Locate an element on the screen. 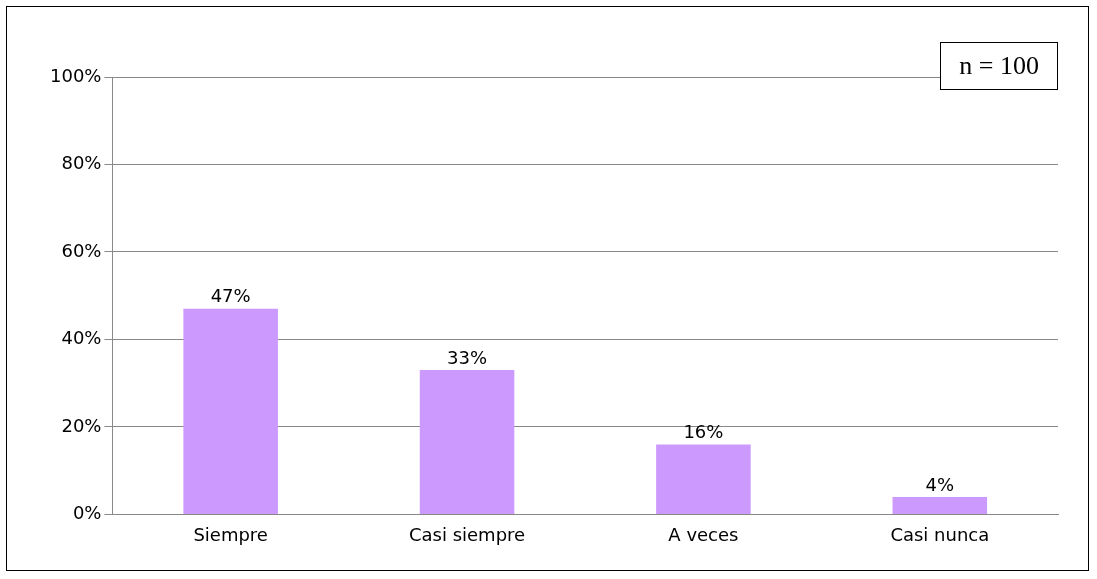 Image resolution: width=1097 pixels, height=579 pixels. data-label: 47% is located at coordinates (230, 296).